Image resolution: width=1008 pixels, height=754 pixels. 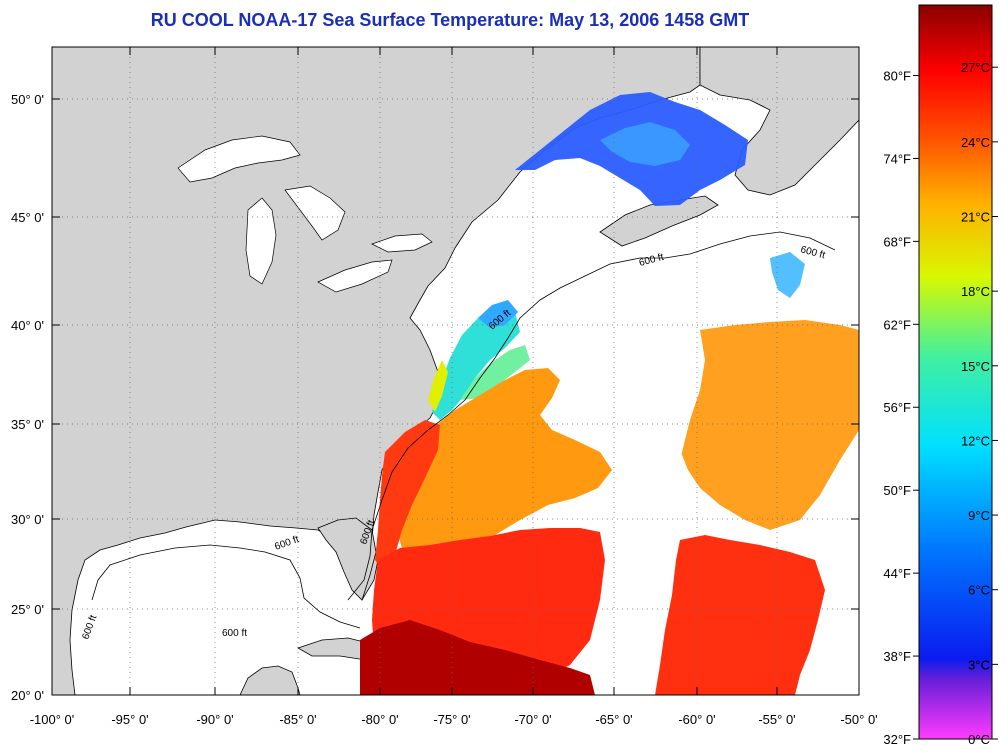 What do you see at coordinates (27, 695) in the screenshot?
I see `lat-tick-label: 20° 0'` at bounding box center [27, 695].